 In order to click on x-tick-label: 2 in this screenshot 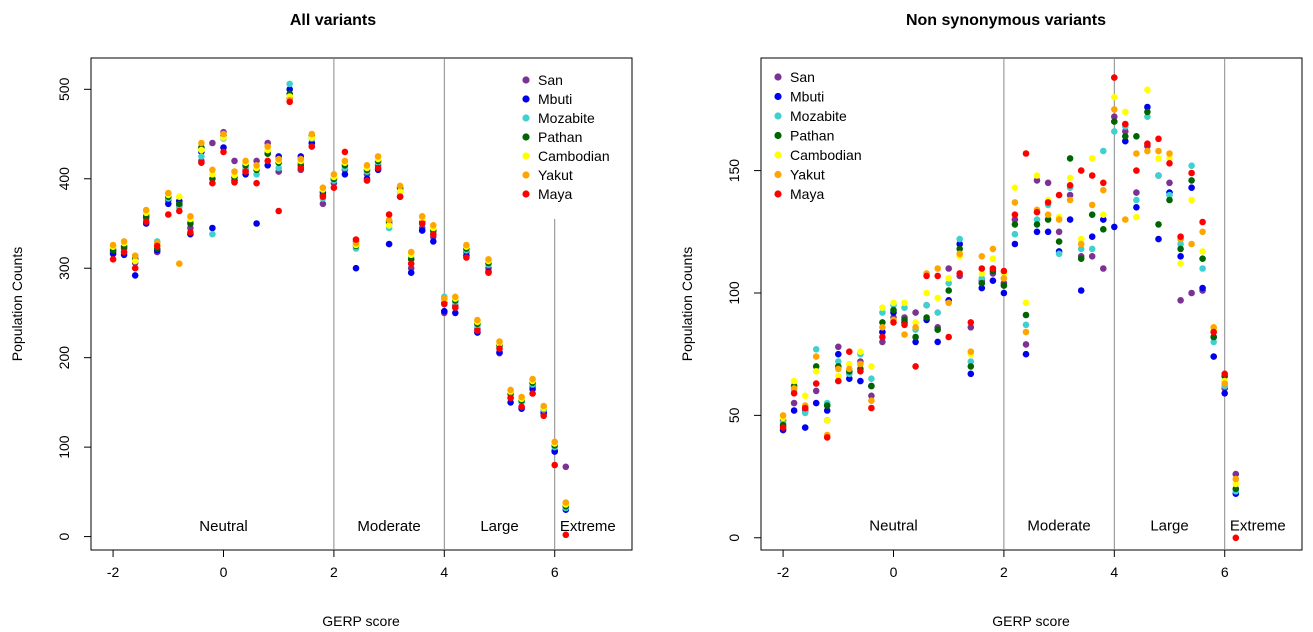, I will do `click(334, 572)`.